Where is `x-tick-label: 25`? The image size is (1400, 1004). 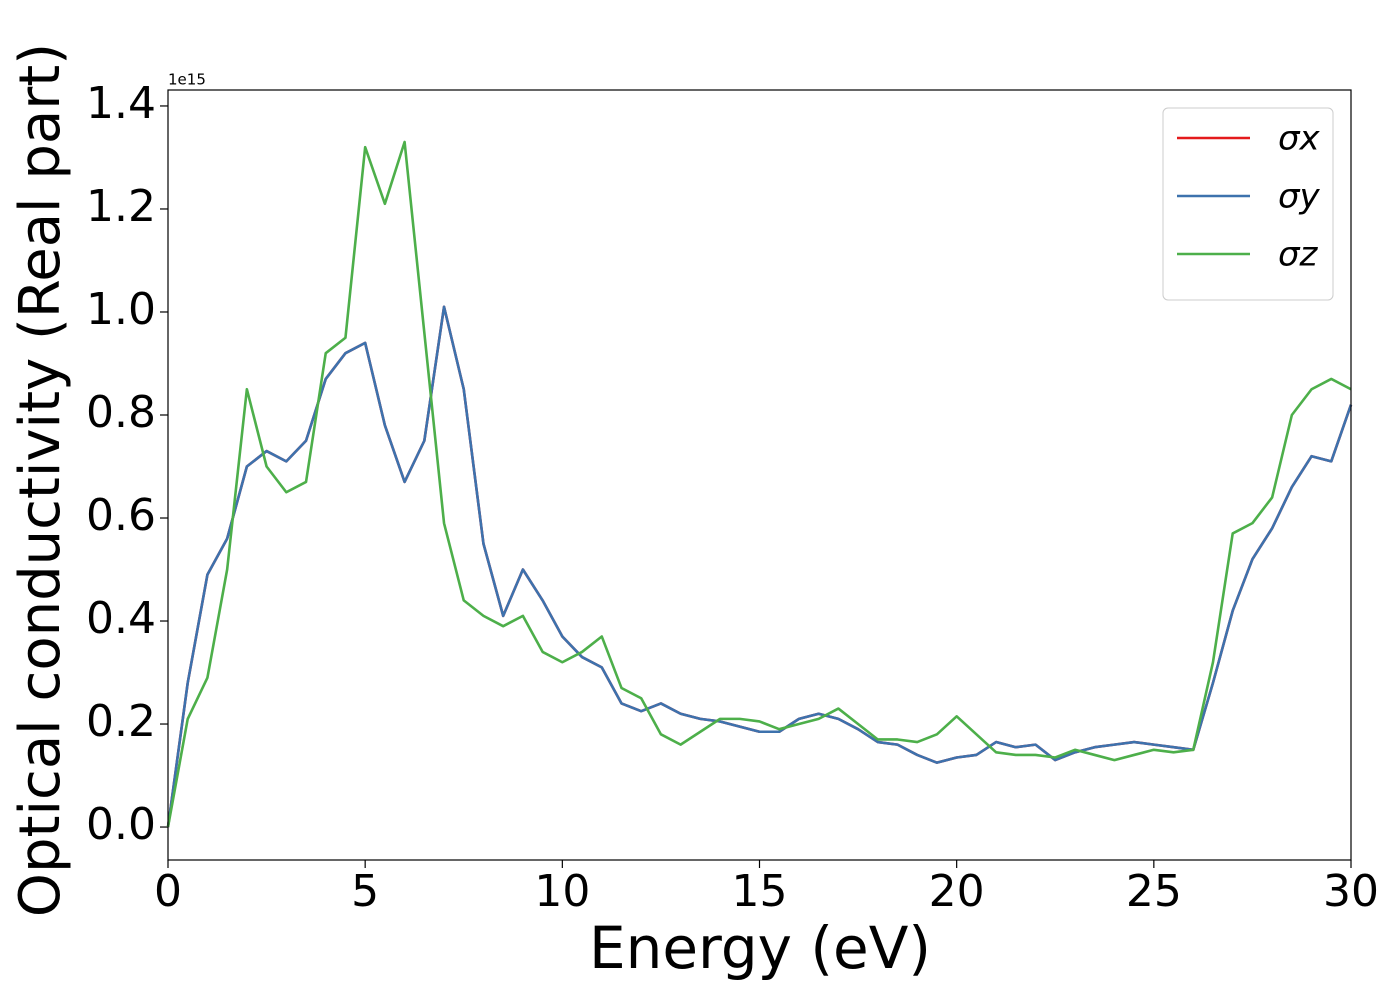 x-tick-label: 25 is located at coordinates (1154, 891).